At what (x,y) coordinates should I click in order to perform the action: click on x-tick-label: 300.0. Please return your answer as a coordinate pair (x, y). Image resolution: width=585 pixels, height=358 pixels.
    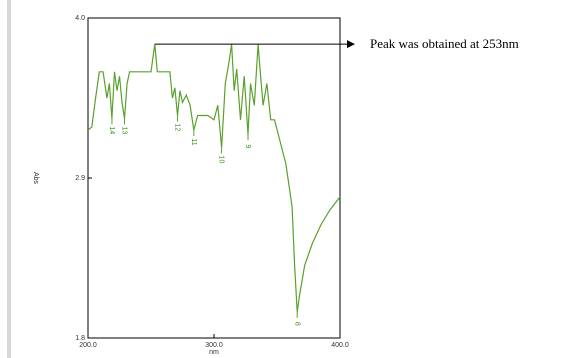
    Looking at the image, I should click on (214, 345).